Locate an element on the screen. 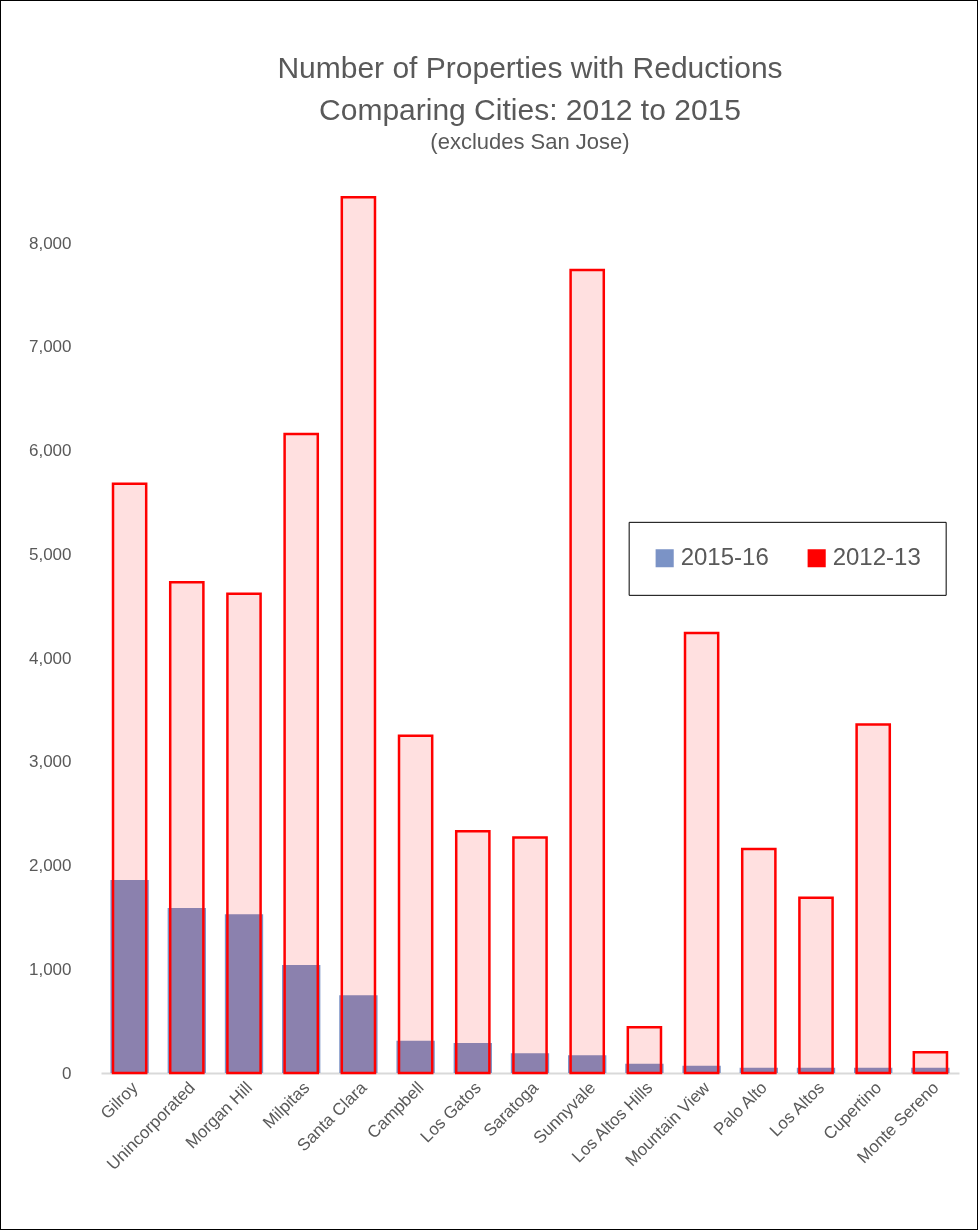 This screenshot has width=978, height=1230. chart-subtitle: (excludes San Jose) is located at coordinates (530, 142).